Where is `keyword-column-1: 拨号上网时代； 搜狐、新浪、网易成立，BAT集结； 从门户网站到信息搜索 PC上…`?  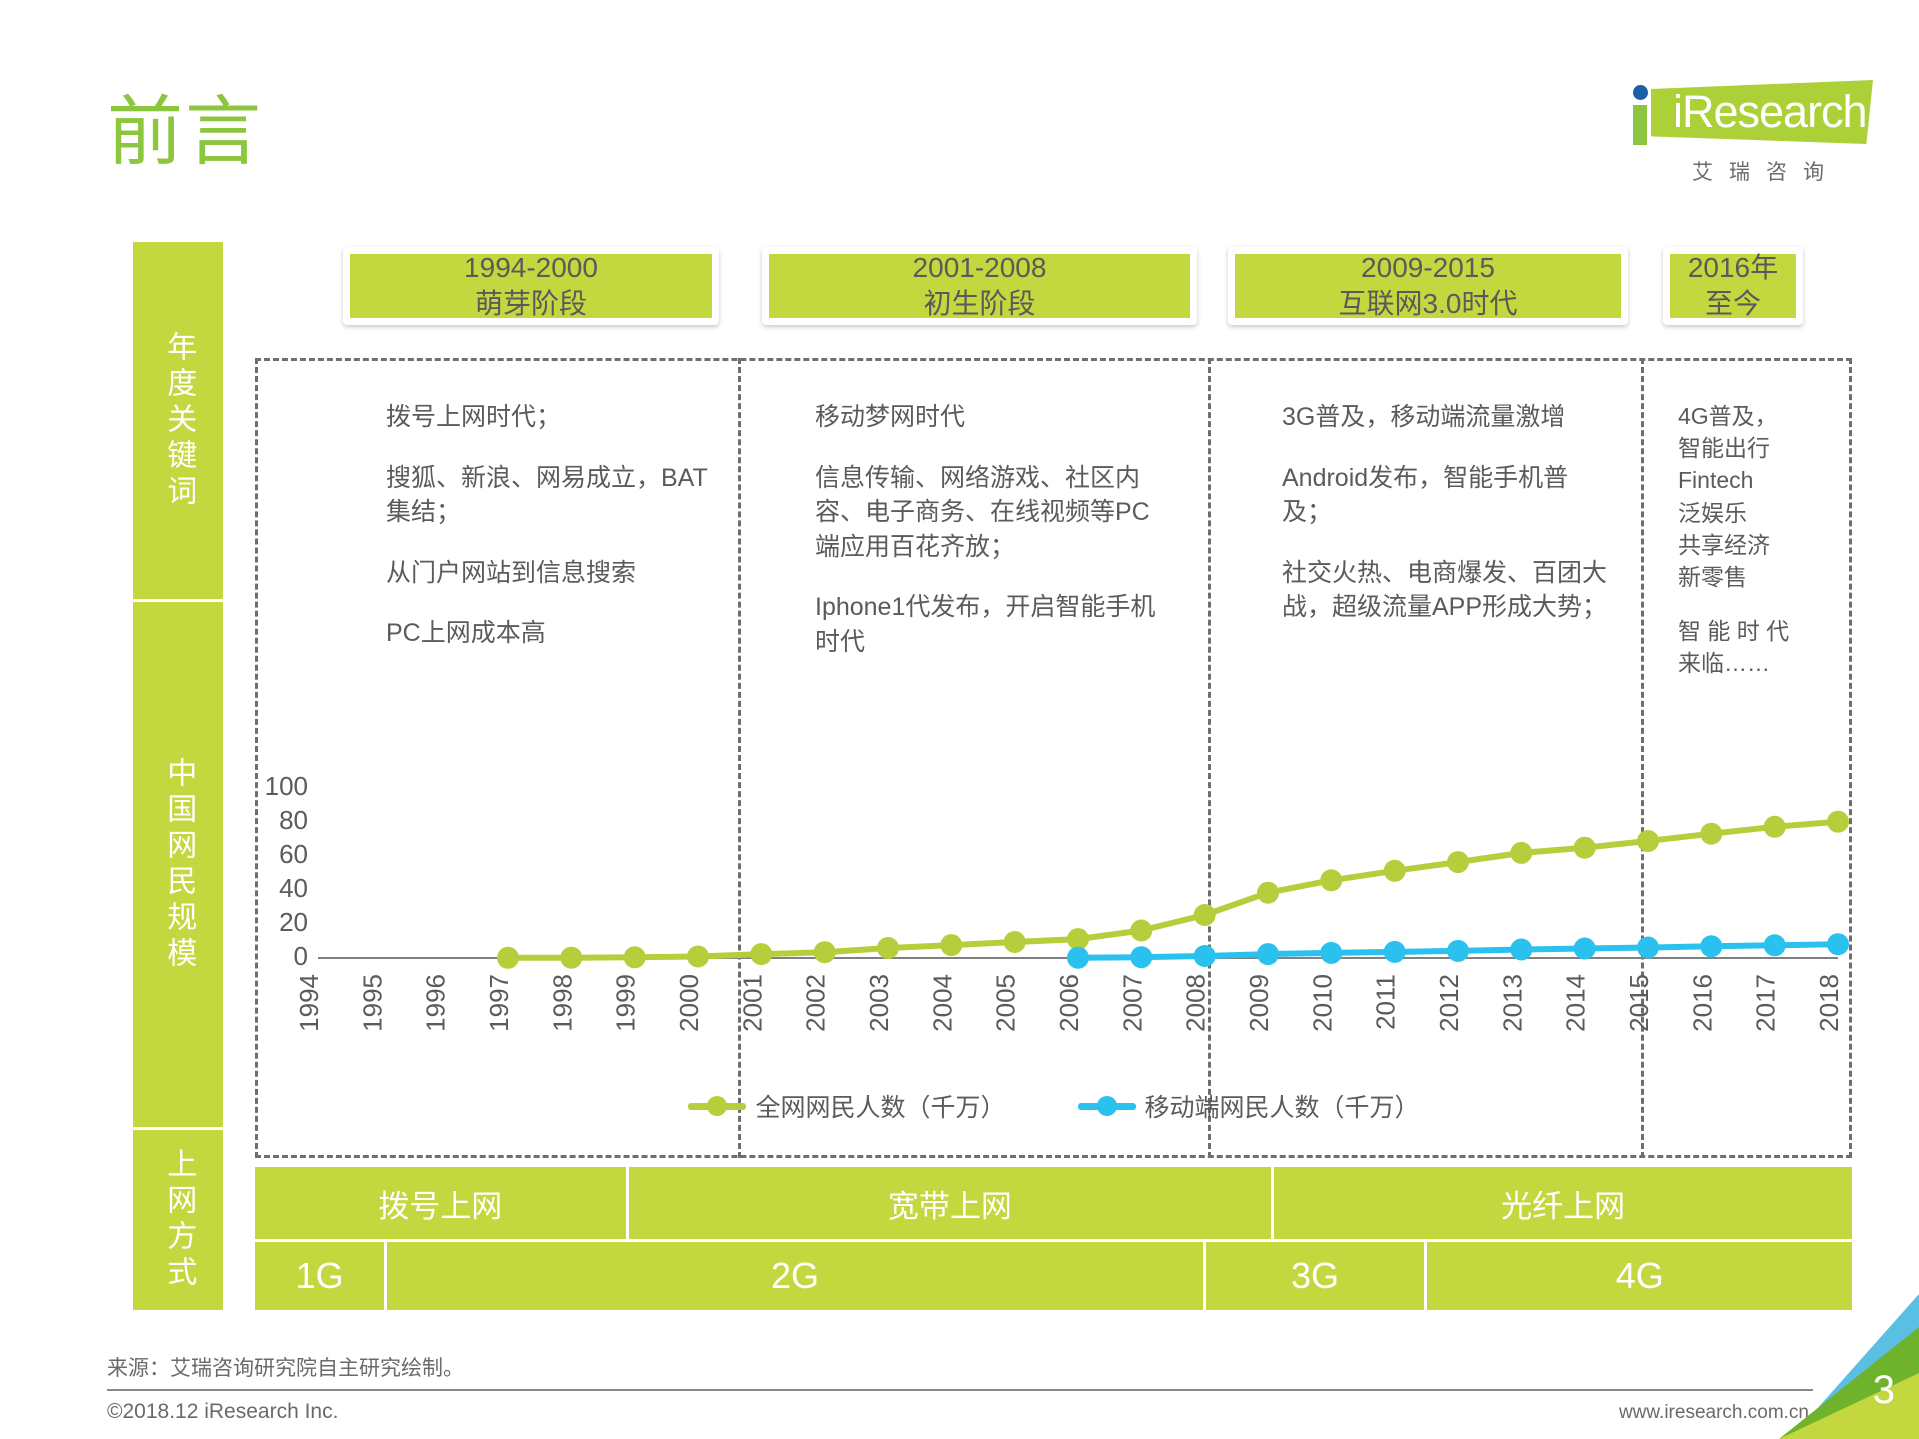
keyword-column-1: 拨号上网时代； 搜狐、新浪、网易成立，BAT集结； 从门户网站到信息搜索 PC上… is located at coordinates (551, 538).